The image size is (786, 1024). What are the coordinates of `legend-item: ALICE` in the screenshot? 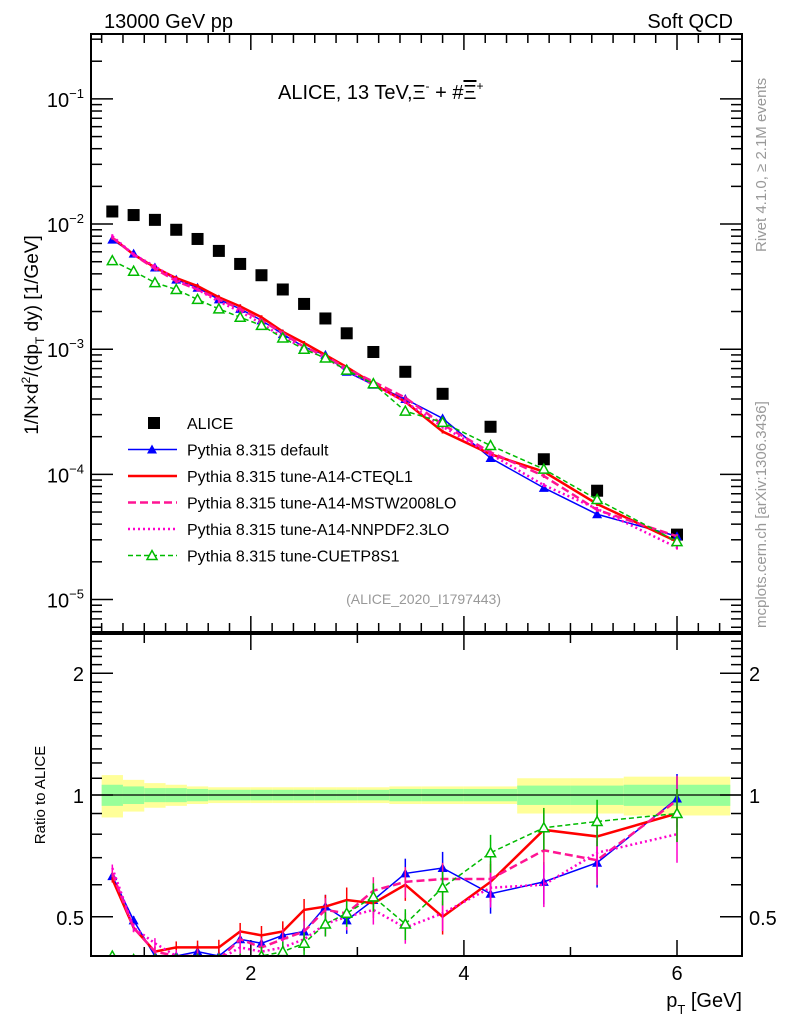 It's located at (190, 424).